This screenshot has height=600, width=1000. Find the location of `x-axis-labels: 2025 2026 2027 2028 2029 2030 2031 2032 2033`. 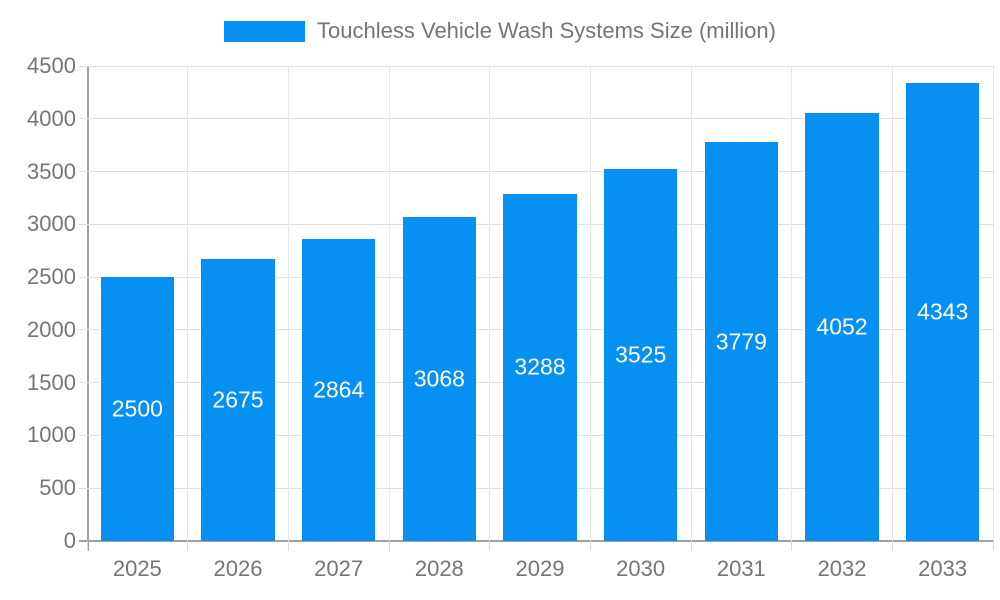

x-axis-labels: 2025 2026 2027 2028 2029 2030 2031 2032 2033 is located at coordinates (540, 572).